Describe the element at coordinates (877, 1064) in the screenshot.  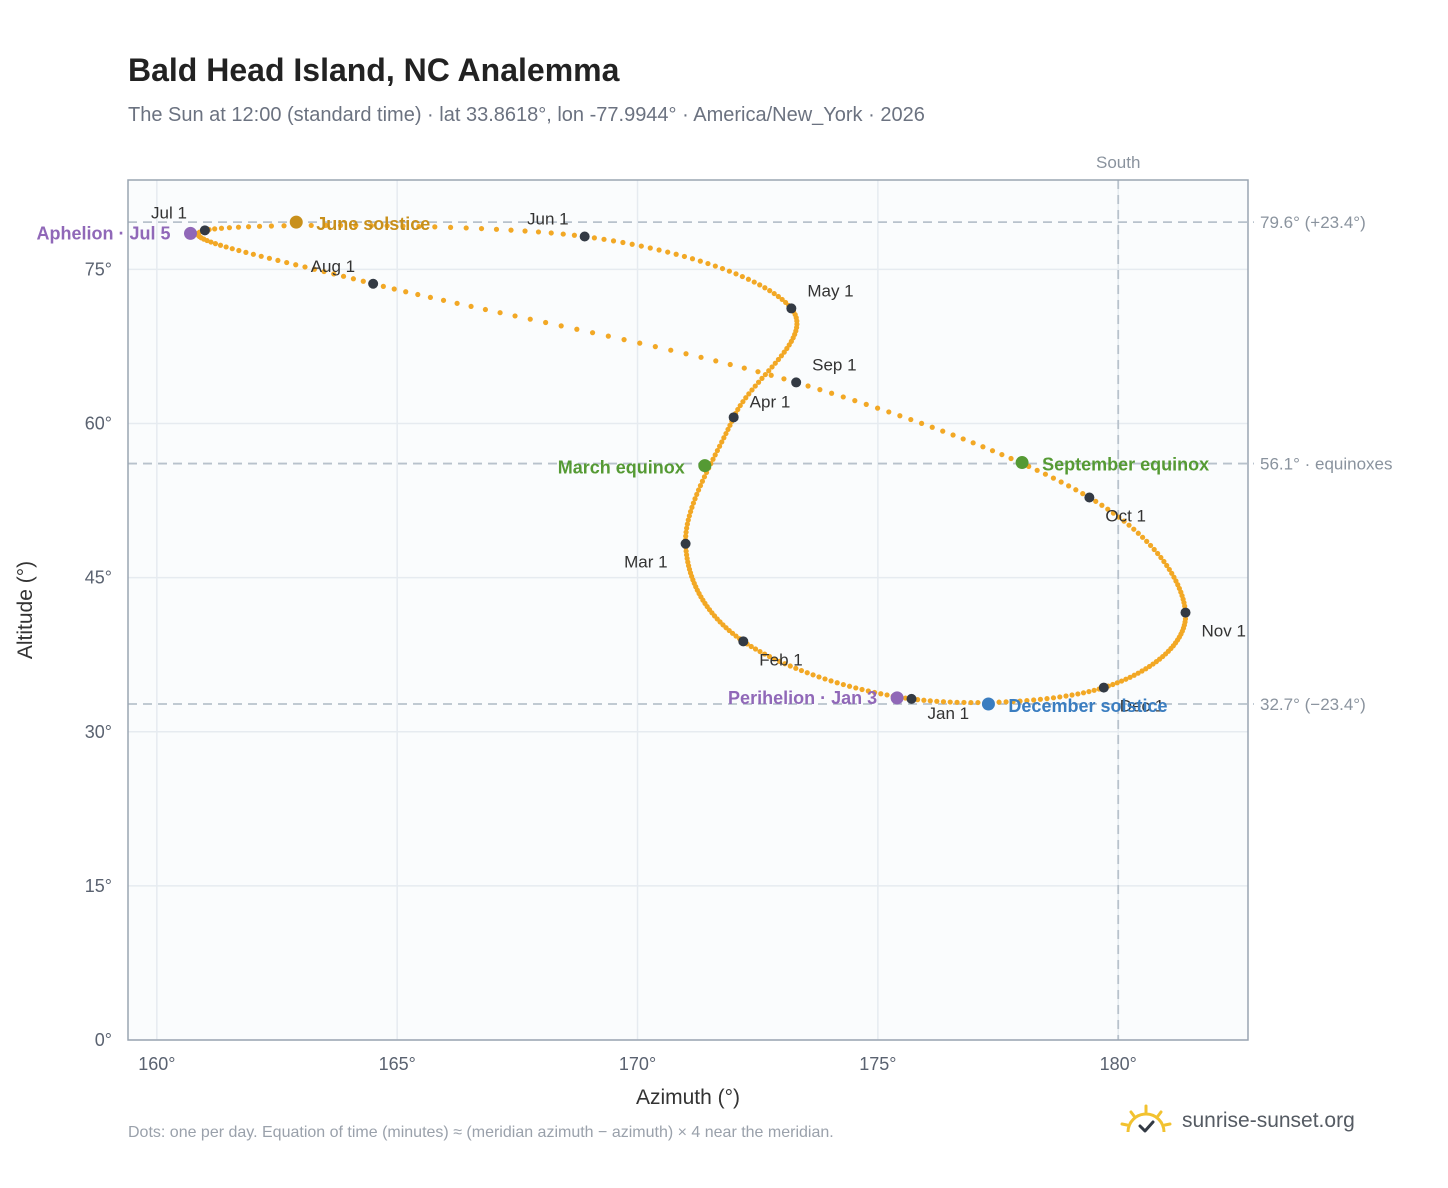
I see `x-tick-label: 175°` at that location.